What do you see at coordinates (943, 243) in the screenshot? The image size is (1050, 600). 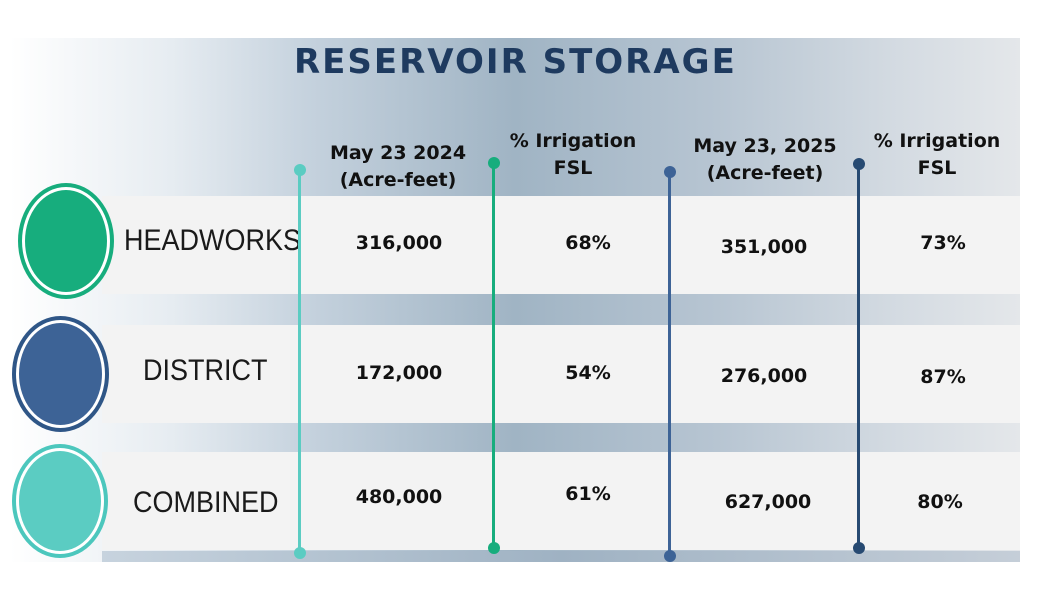 I see `cell-headworks-2025-percent: 73%` at bounding box center [943, 243].